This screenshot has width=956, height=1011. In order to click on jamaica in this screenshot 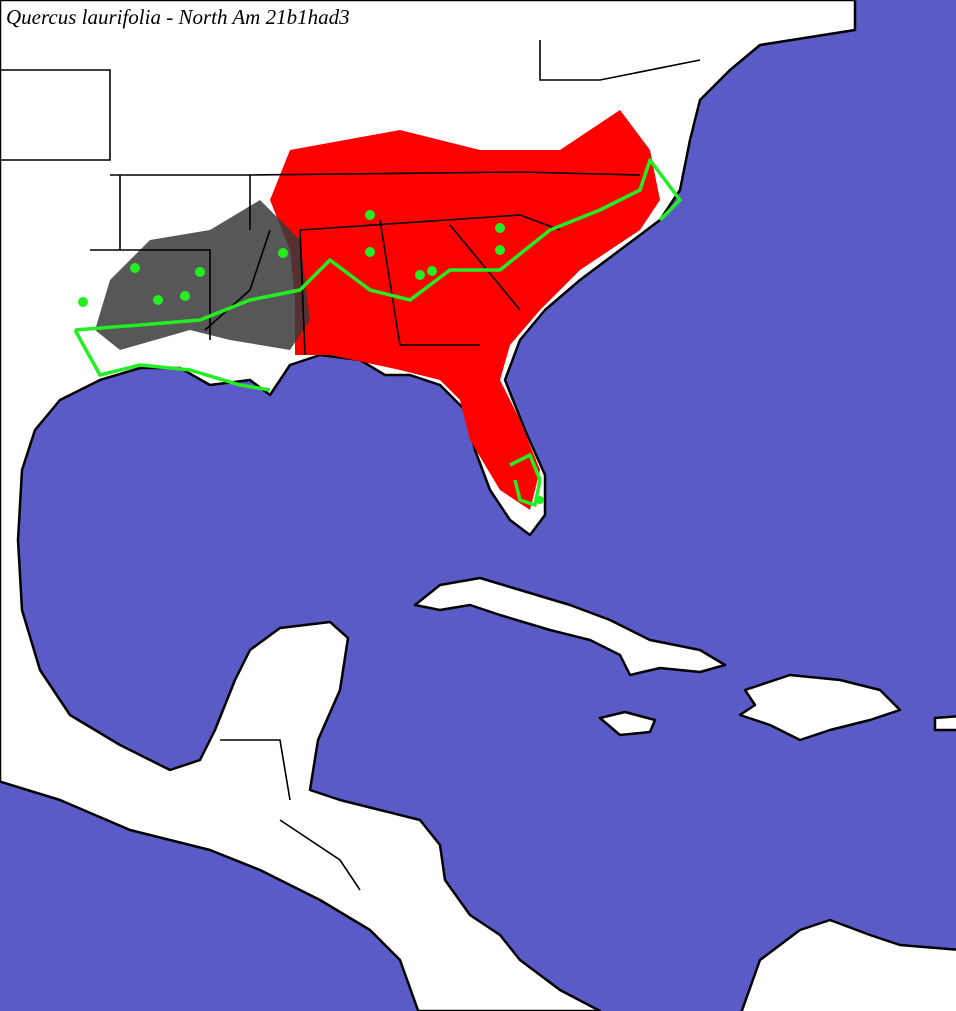, I will do `click(627, 723)`.